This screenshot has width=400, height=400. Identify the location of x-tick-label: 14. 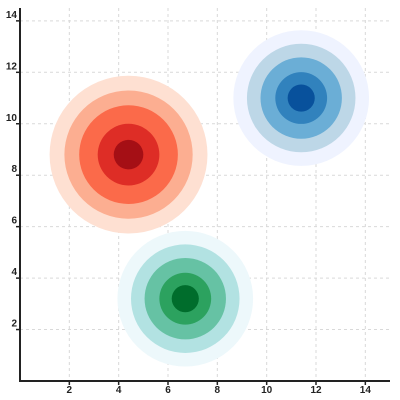
(366, 390).